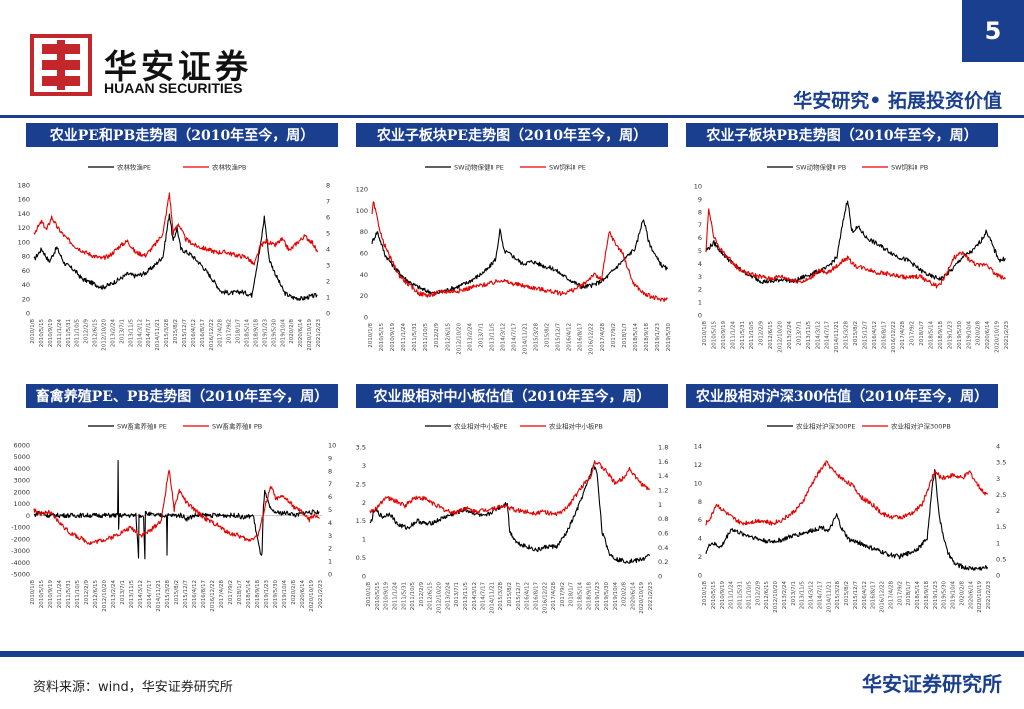  I want to click on y-right-tick-label: 0.6, so click(663, 534).